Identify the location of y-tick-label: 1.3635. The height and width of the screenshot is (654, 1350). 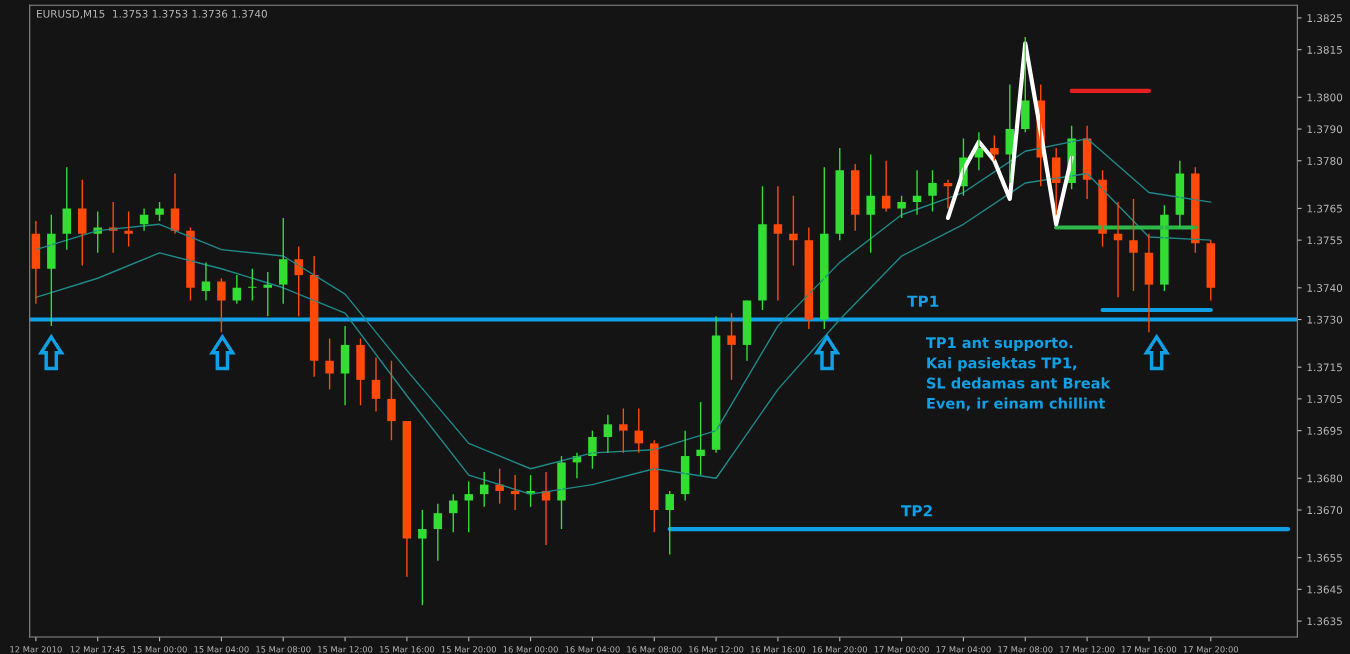
(1324, 621).